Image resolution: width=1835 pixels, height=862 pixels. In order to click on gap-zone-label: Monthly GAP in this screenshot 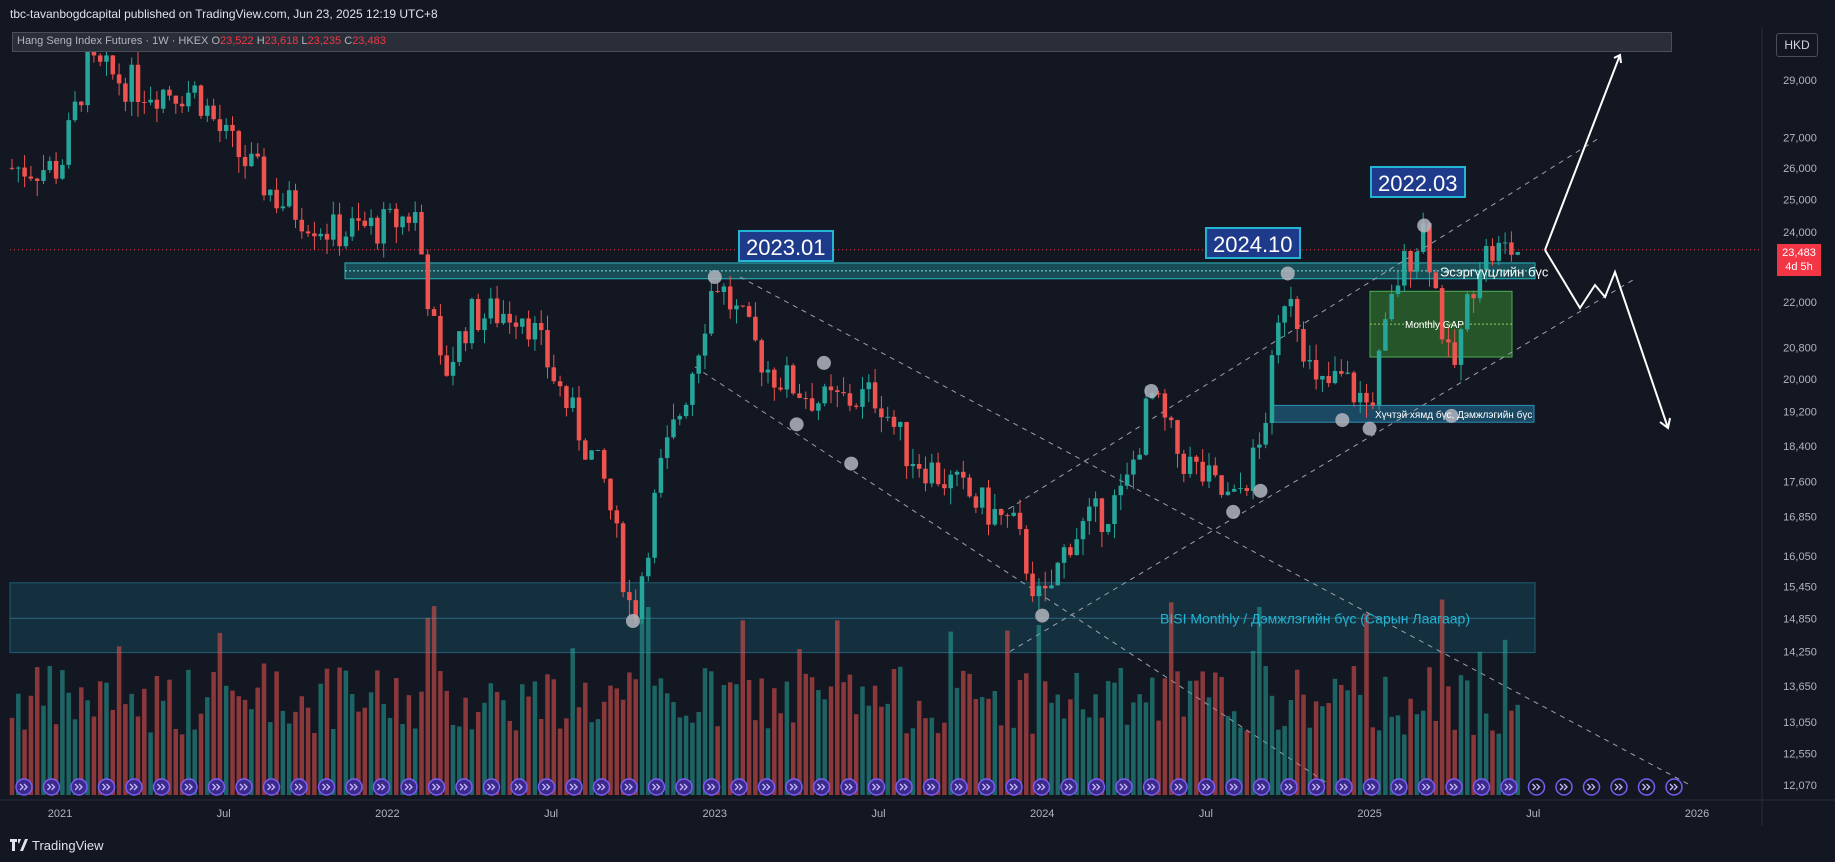, I will do `click(1434, 325)`.